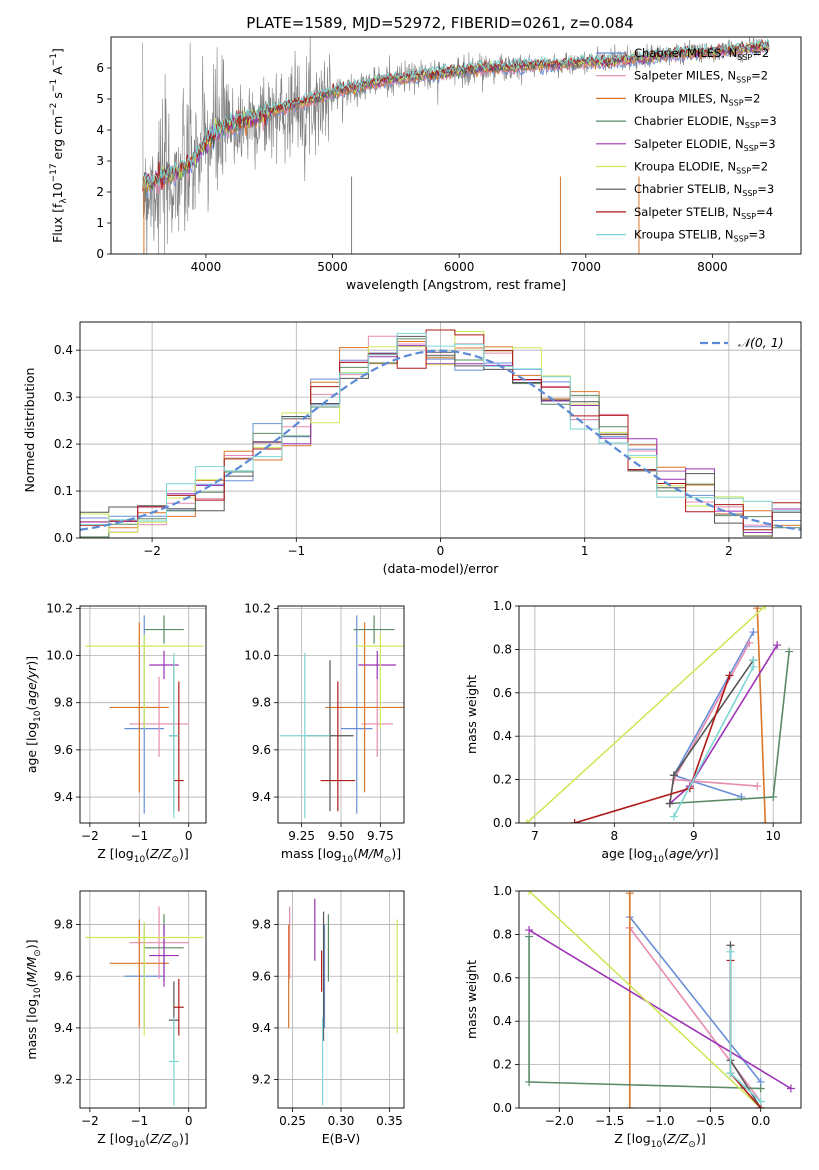 The image size is (819, 1170). What do you see at coordinates (341, 1121) in the screenshot?
I see `x-tick-label: 0.30` at bounding box center [341, 1121].